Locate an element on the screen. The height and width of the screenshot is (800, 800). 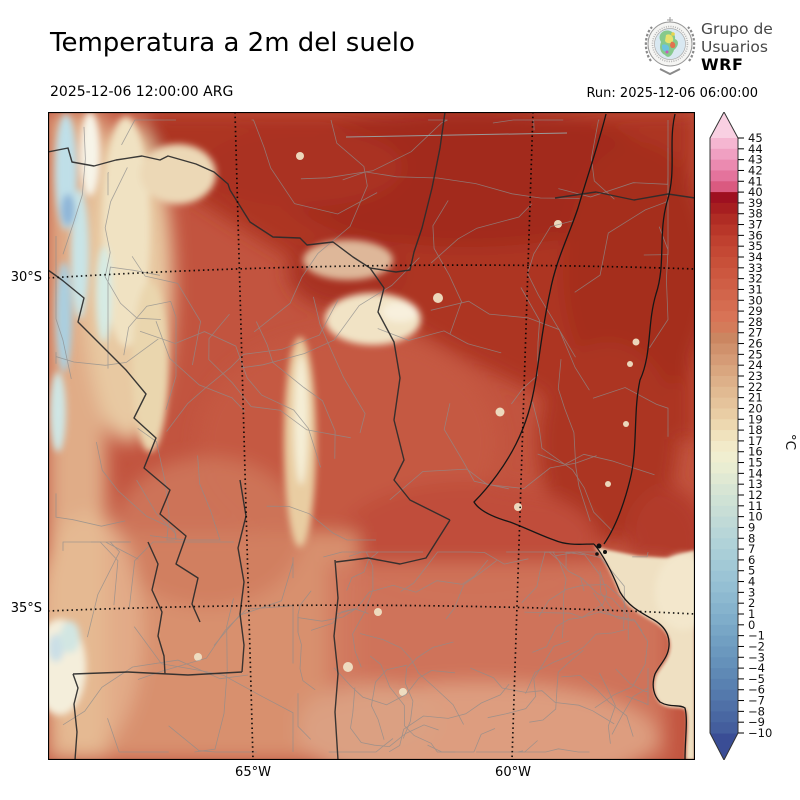
colorbar-tick-label: 45 is located at coordinates (755, 138).